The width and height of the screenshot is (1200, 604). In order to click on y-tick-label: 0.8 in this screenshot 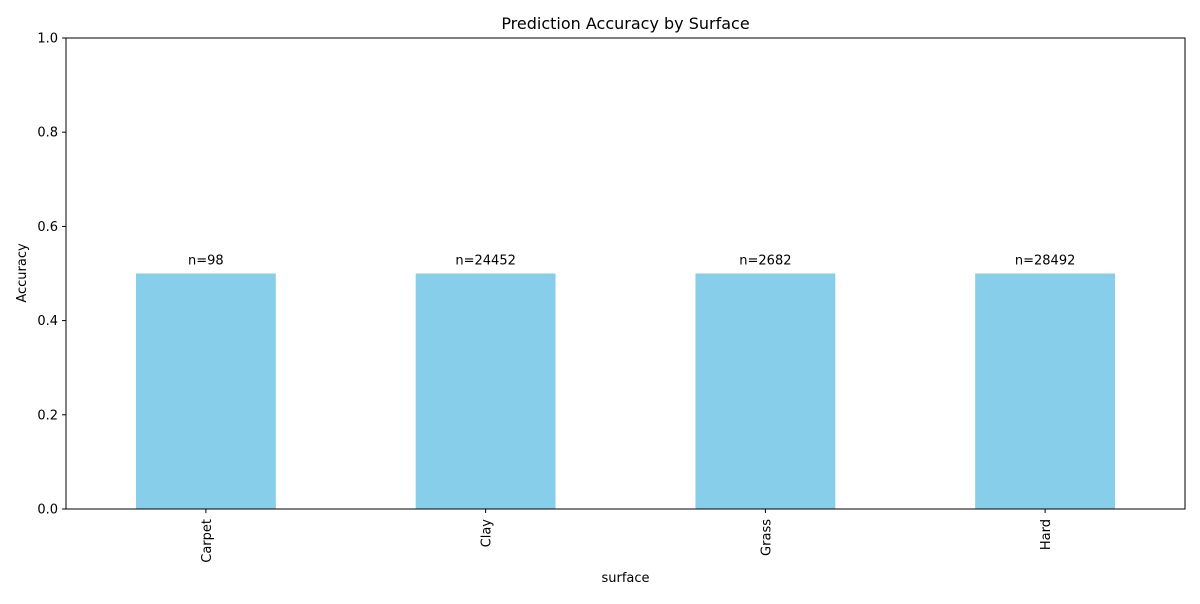, I will do `click(47, 133)`.